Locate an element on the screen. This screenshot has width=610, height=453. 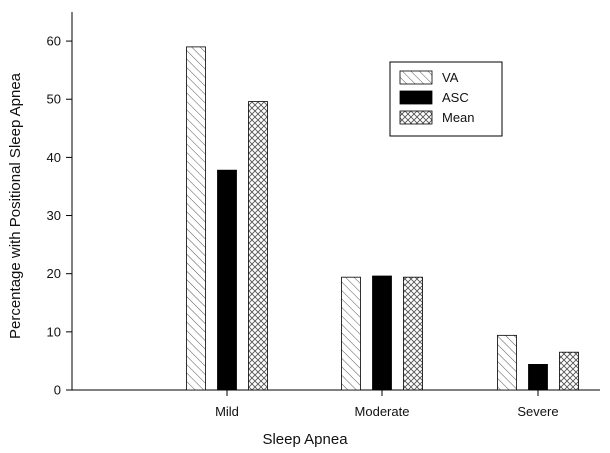
x-axis: Mild Moderate Severe is located at coordinates (336, 404).